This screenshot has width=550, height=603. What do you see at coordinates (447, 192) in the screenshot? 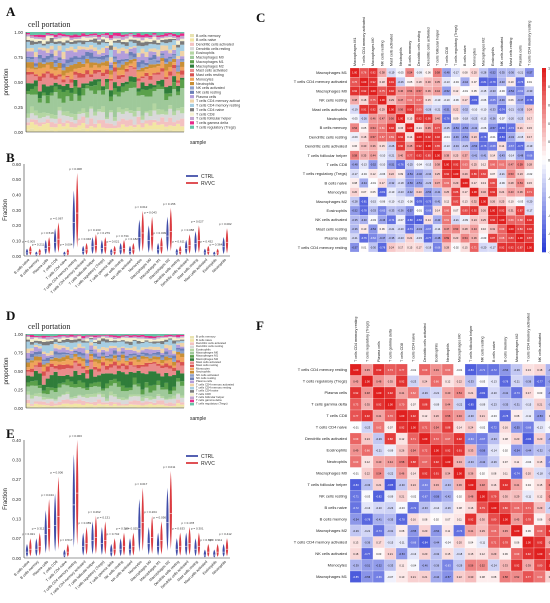
I see `cell-value: 0.25` at bounding box center [447, 192].